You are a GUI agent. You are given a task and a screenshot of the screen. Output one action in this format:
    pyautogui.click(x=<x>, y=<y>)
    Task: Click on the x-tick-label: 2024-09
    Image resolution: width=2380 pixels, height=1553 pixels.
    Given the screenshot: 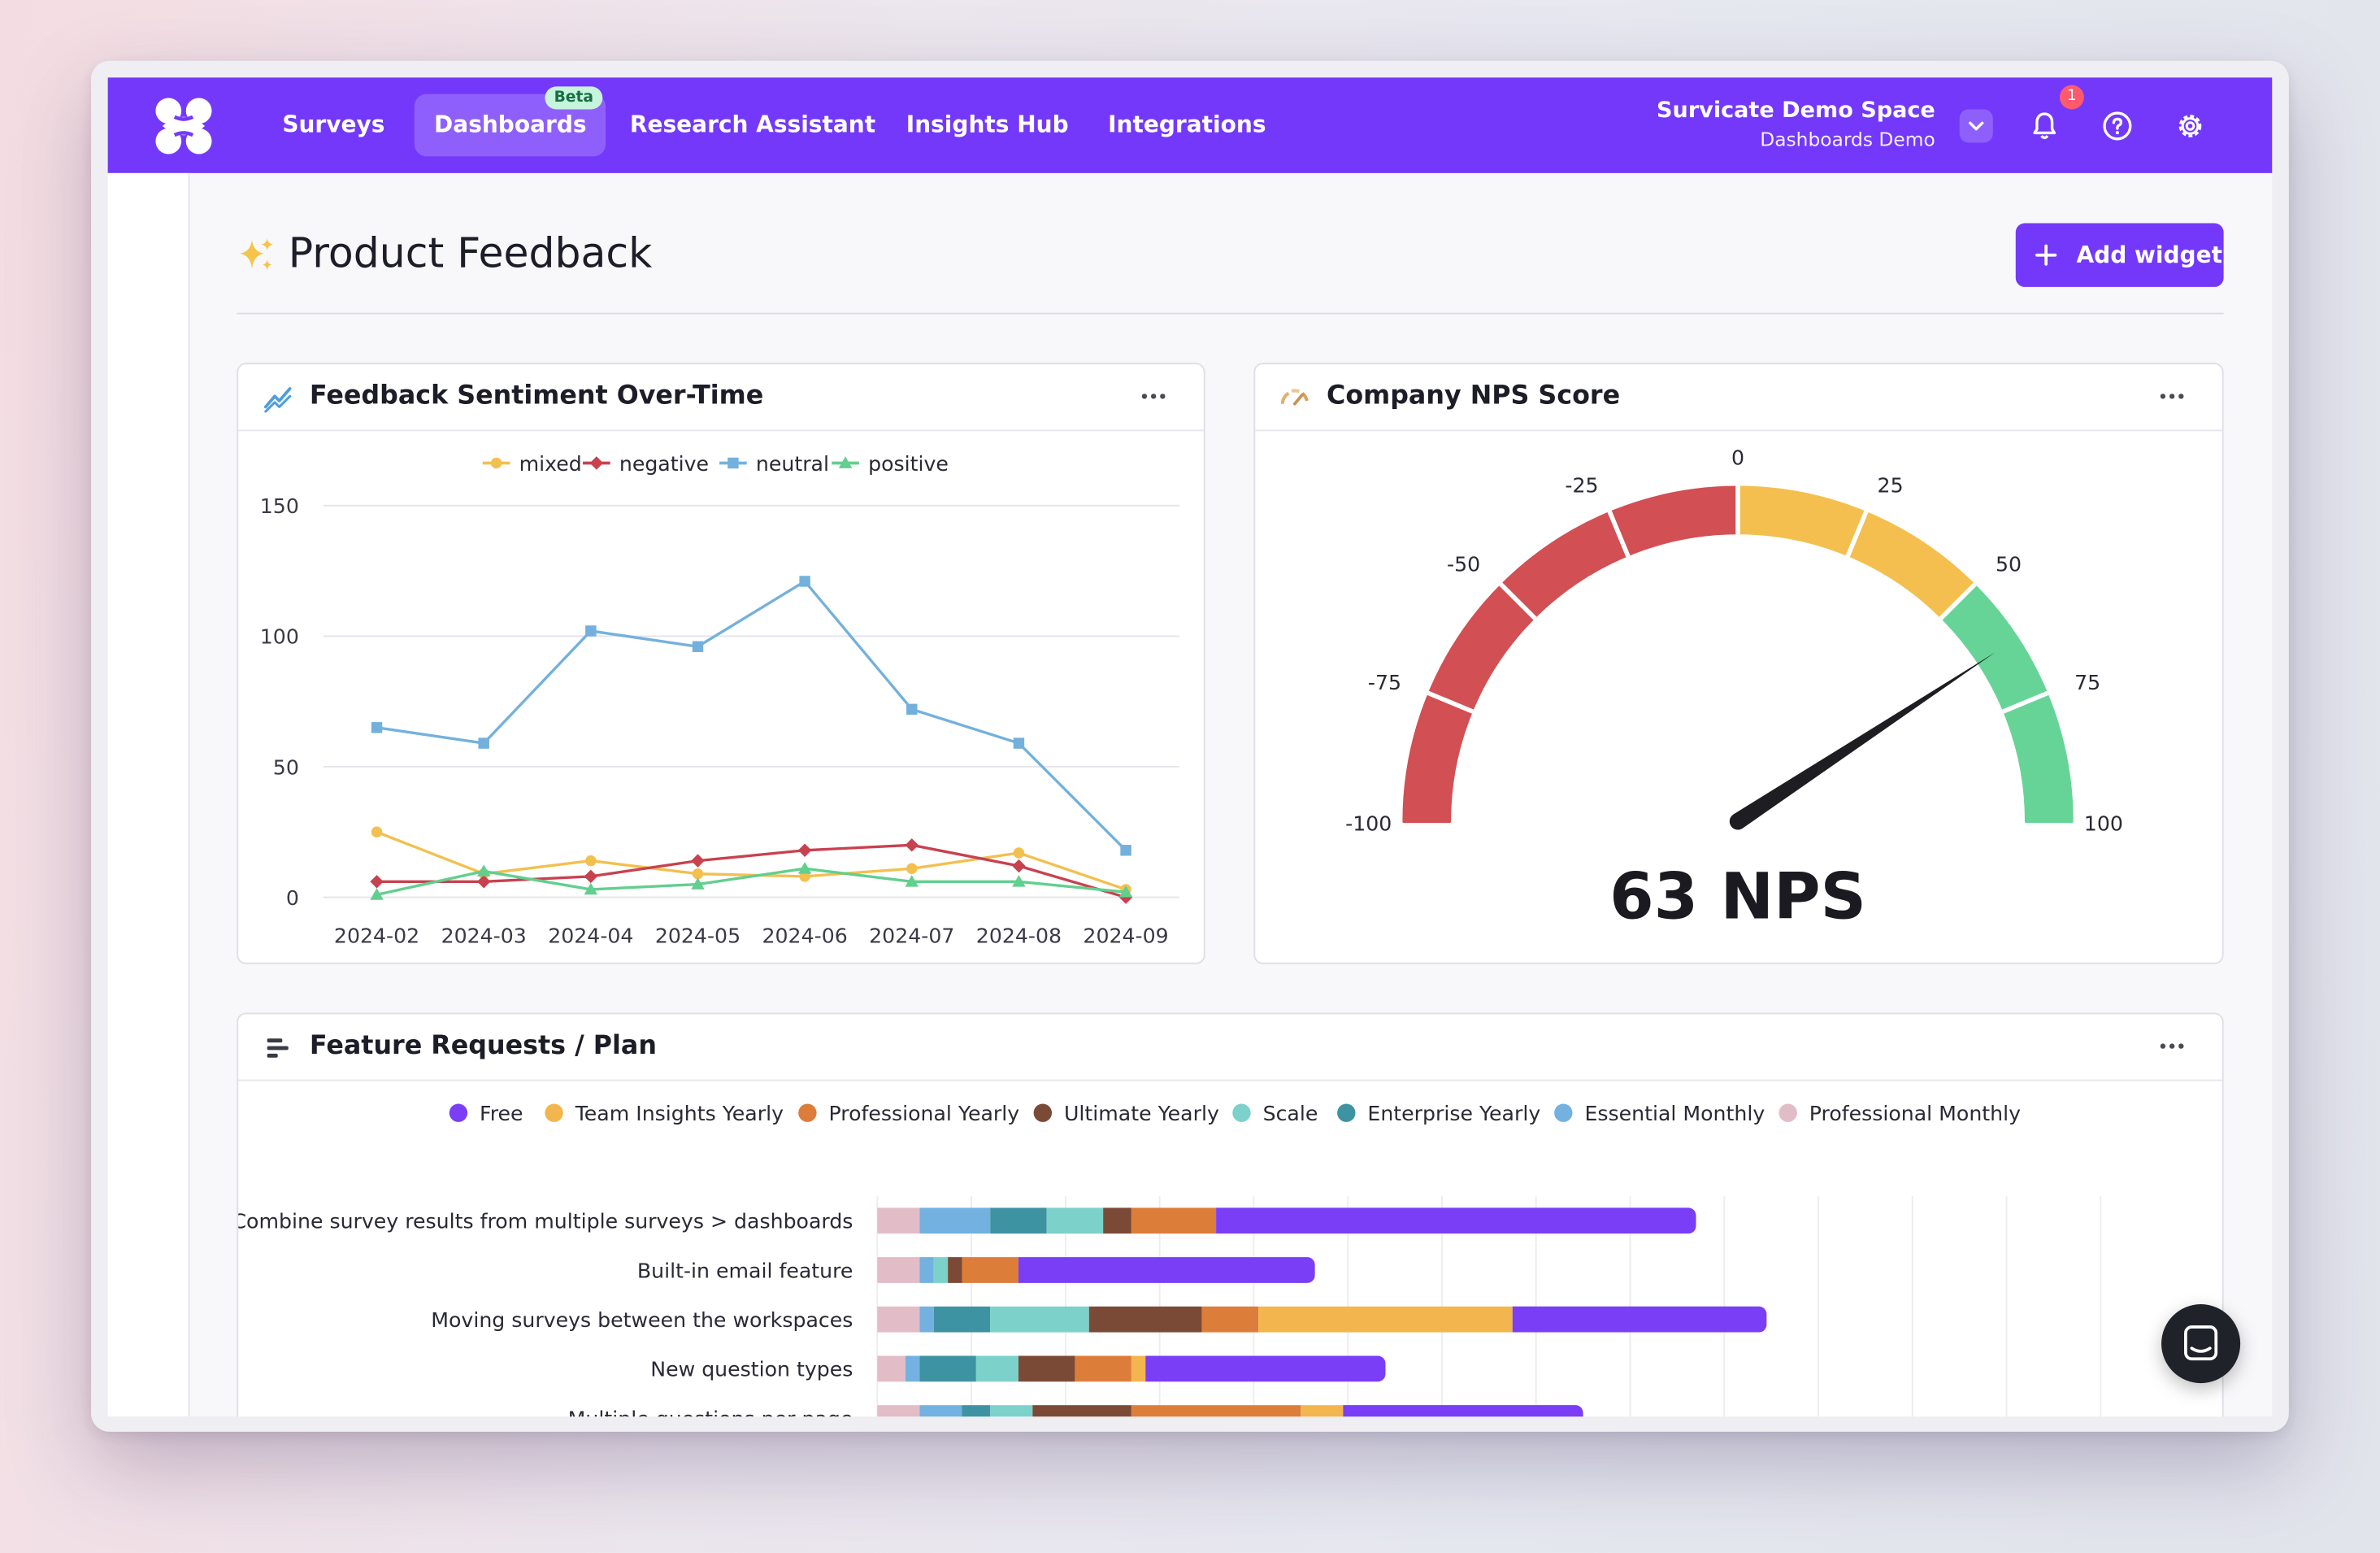 What is the action you would take?
    pyautogui.click(x=1125, y=936)
    